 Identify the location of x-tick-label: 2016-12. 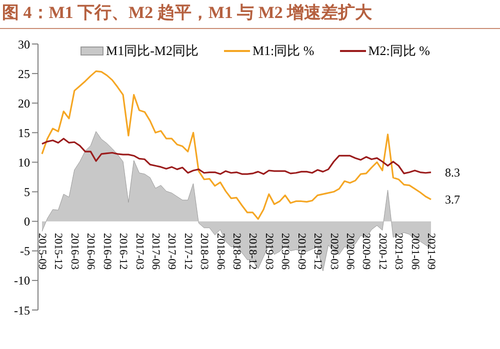
(123, 251).